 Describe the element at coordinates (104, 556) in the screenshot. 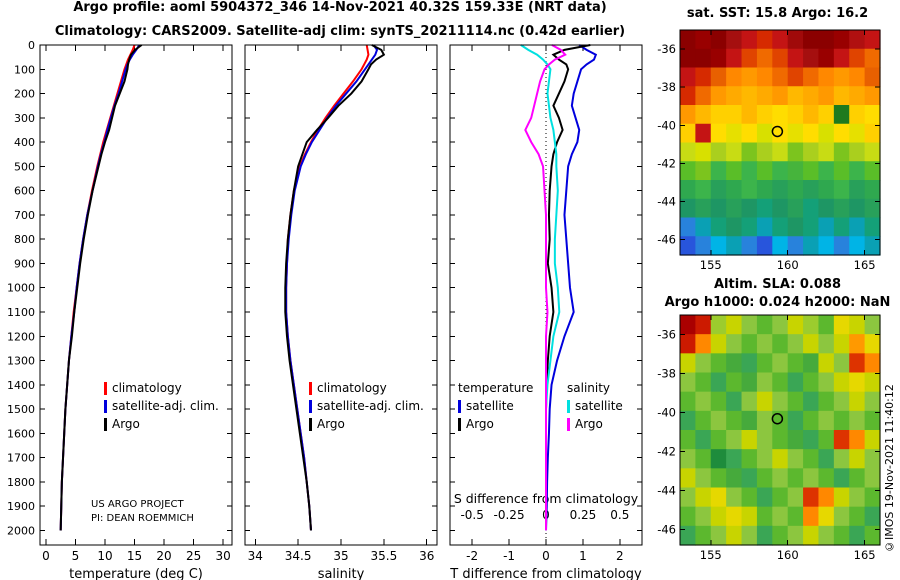

I see `svg-text: 10` at that location.